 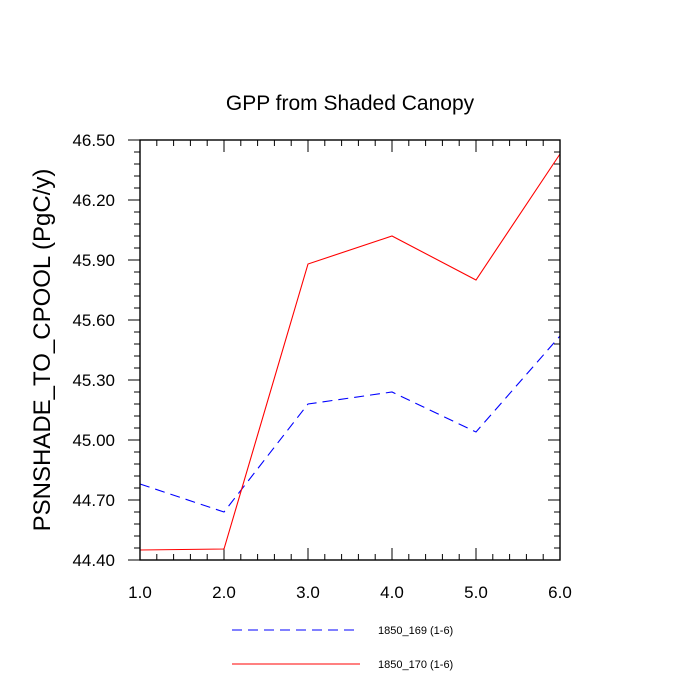 What do you see at coordinates (350, 103) in the screenshot?
I see `chart-title: GPP from Shaded Canopy` at bounding box center [350, 103].